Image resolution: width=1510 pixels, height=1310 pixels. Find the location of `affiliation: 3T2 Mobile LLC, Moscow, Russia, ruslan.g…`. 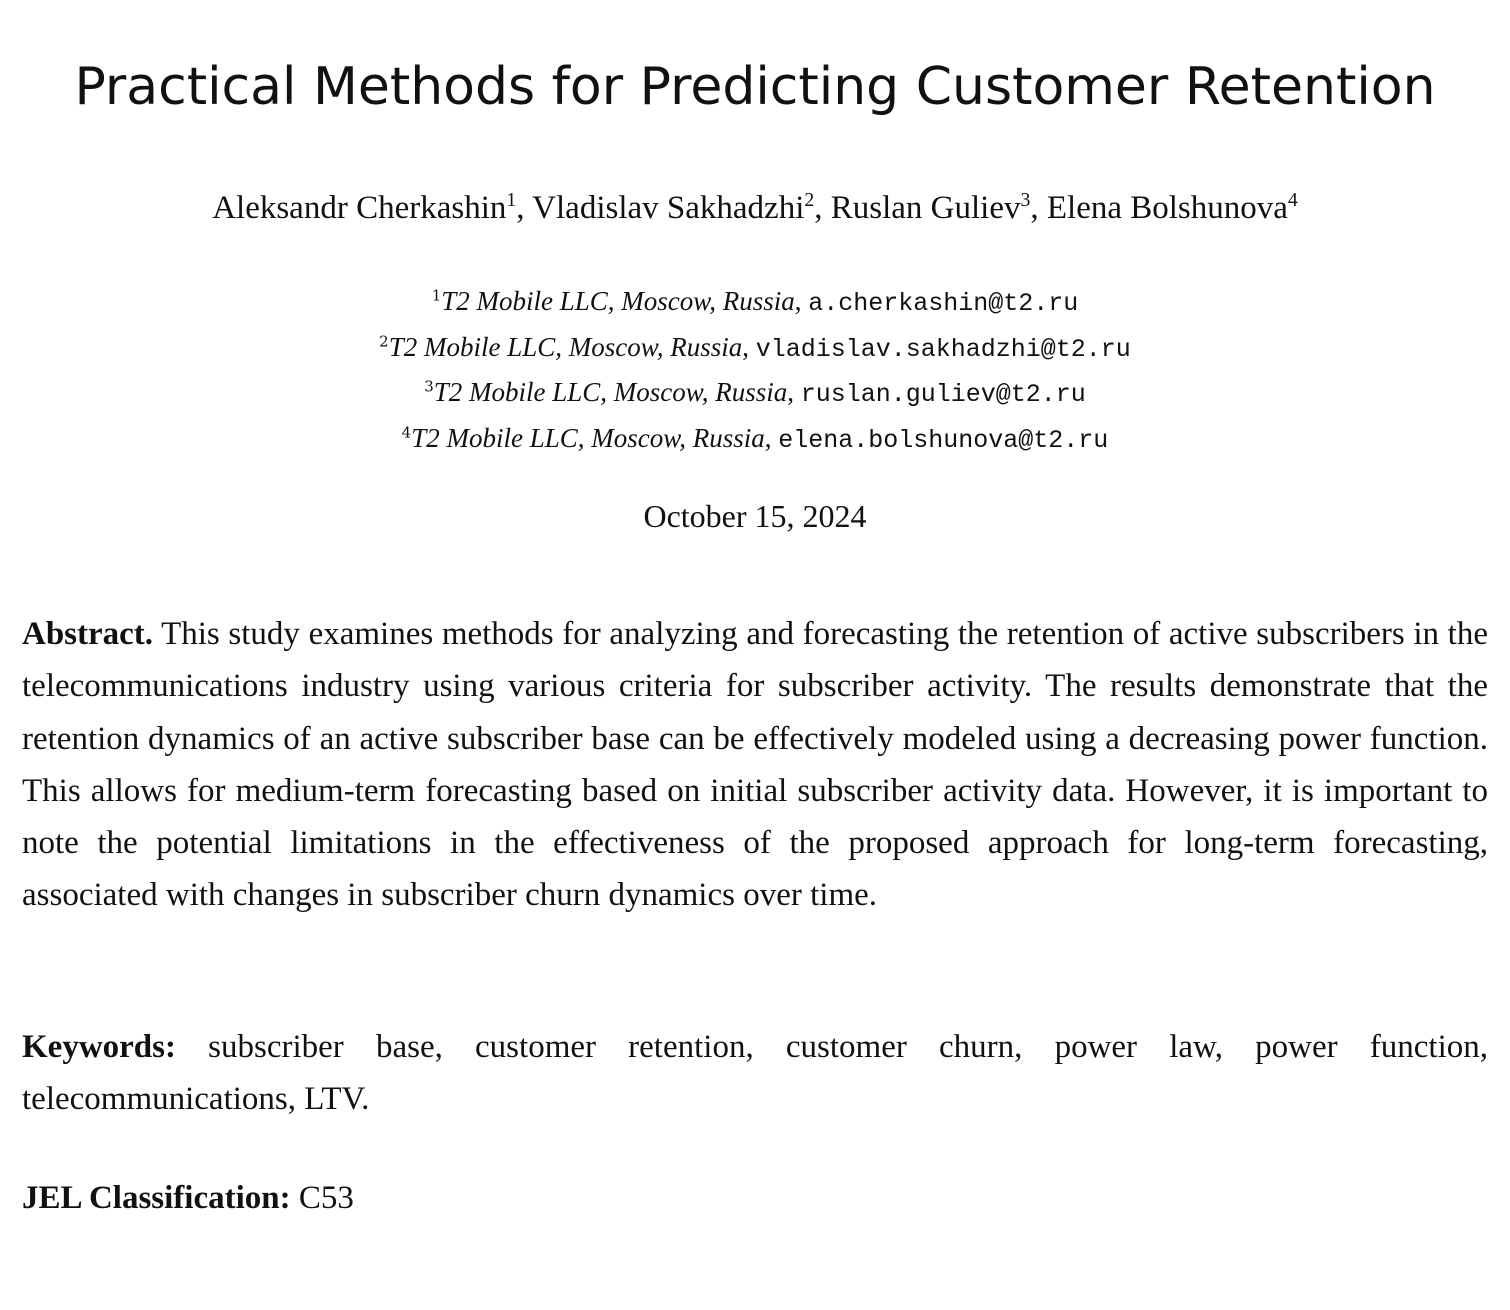

affiliation: 3T2 Mobile LLC, Moscow, Russia, ruslan.g… is located at coordinates (755, 393).